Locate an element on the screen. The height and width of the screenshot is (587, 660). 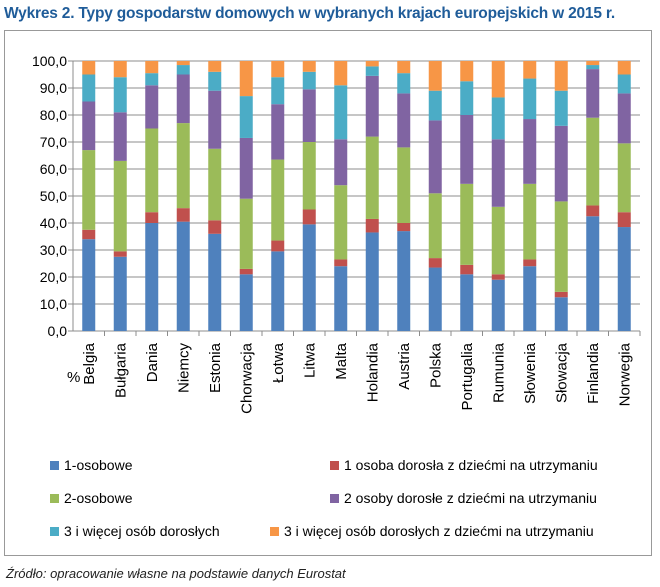
y-tick-label: 90,0 is located at coordinates (53, 88).